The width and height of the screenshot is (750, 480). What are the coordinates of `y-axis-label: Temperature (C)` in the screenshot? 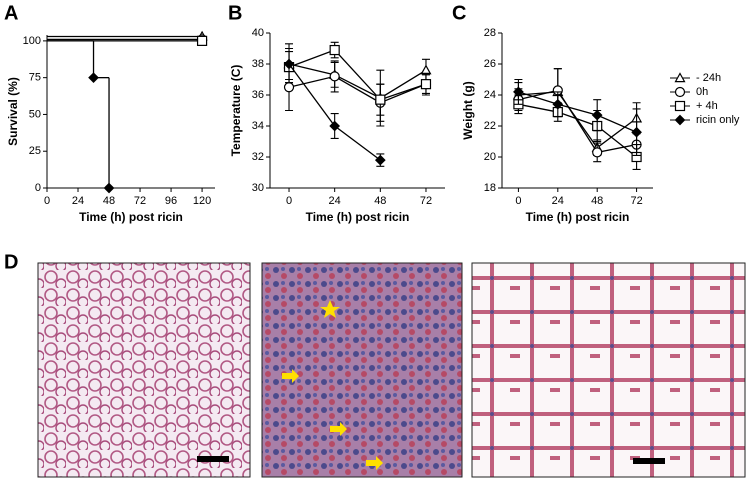 It's located at (236, 111).